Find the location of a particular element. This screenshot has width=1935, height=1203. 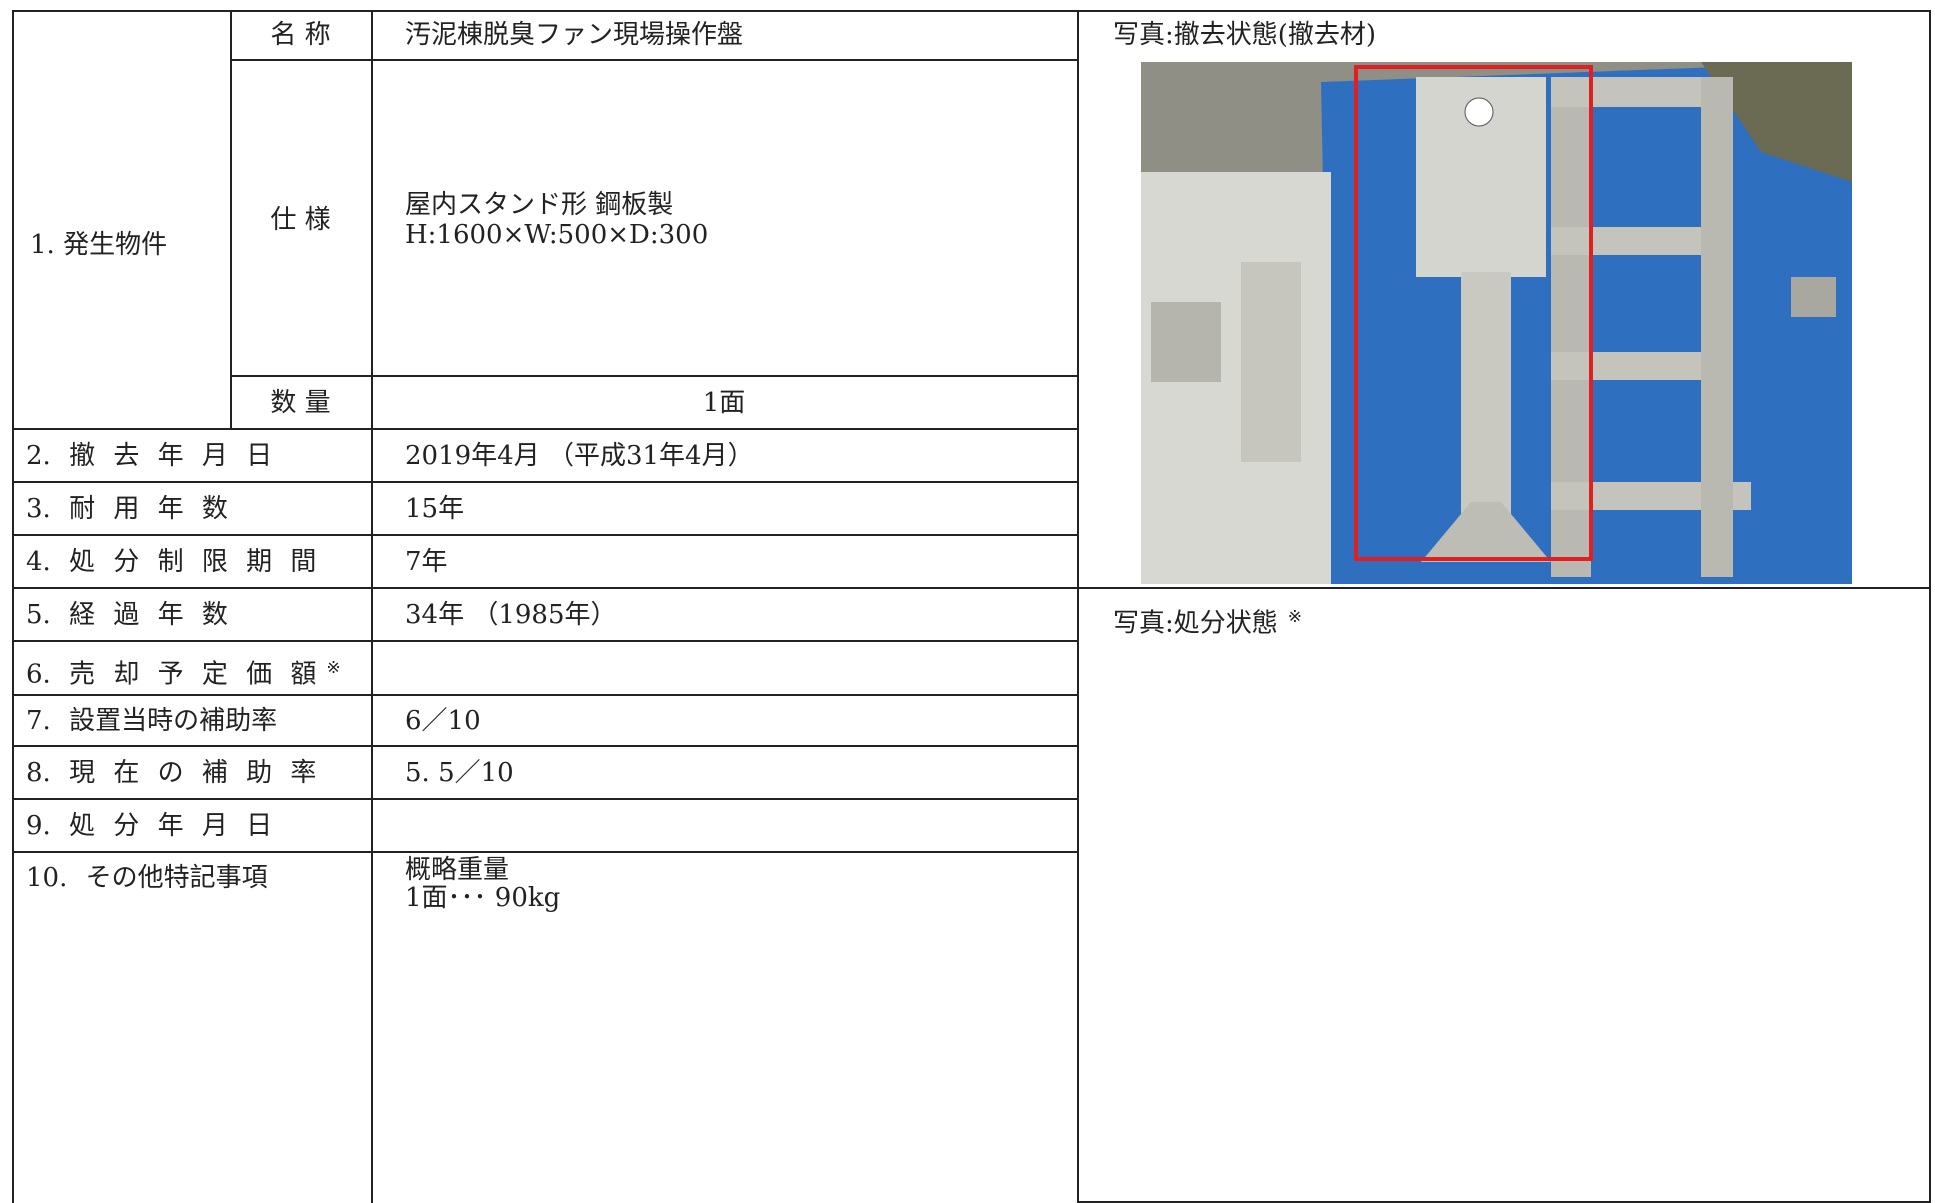

row-value: 概略重量 is located at coordinates (457, 870).